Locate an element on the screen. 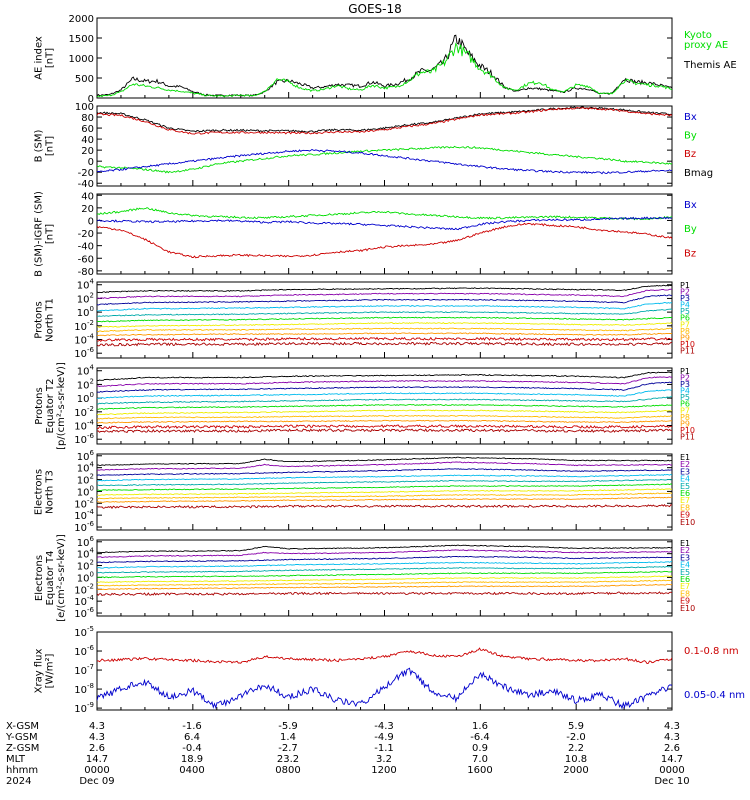  footer-value: 5.9 is located at coordinates (576, 726).